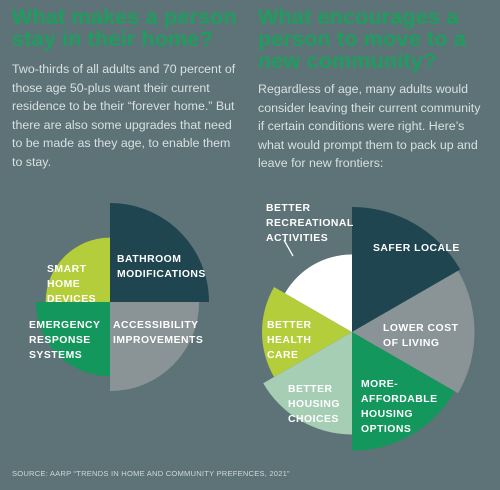  Describe the element at coordinates (55, 355) in the screenshot. I see `label-line: SYSTEMS` at that location.